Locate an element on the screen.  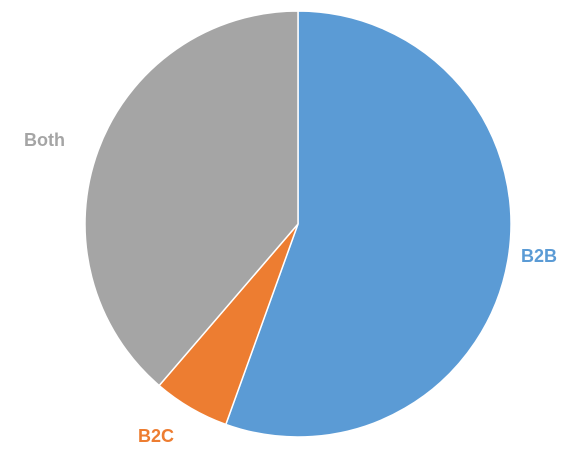
pie-label-b2b: B2B is located at coordinates (539, 256).